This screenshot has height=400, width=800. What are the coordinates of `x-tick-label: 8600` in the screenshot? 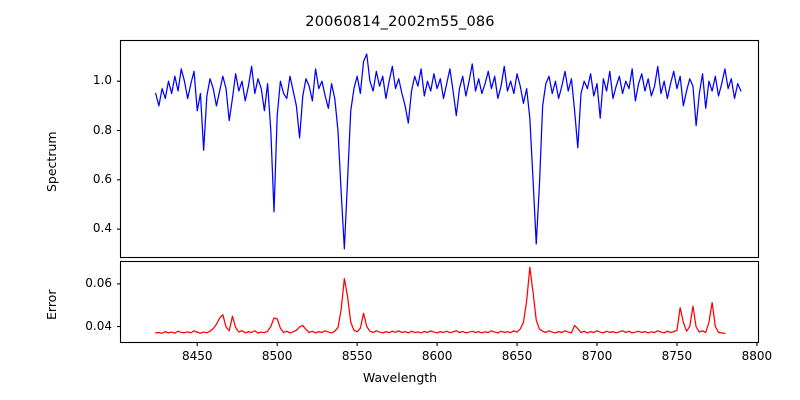 It's located at (437, 355).